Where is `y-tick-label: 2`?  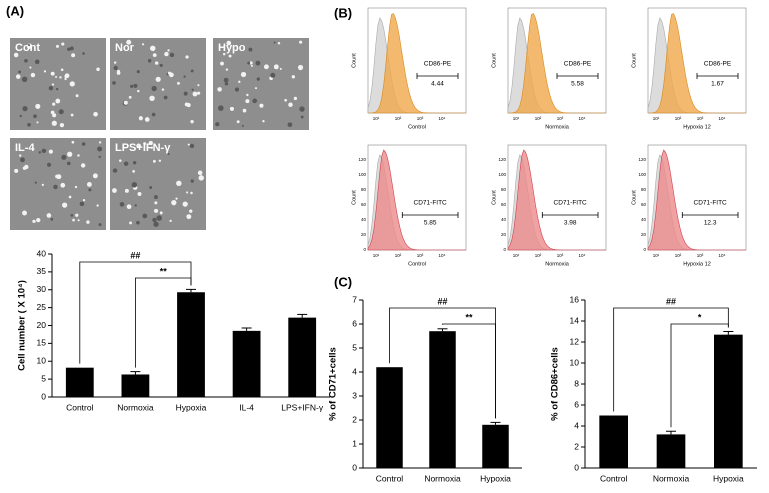 y-tick-label: 2 is located at coordinates (354, 419).